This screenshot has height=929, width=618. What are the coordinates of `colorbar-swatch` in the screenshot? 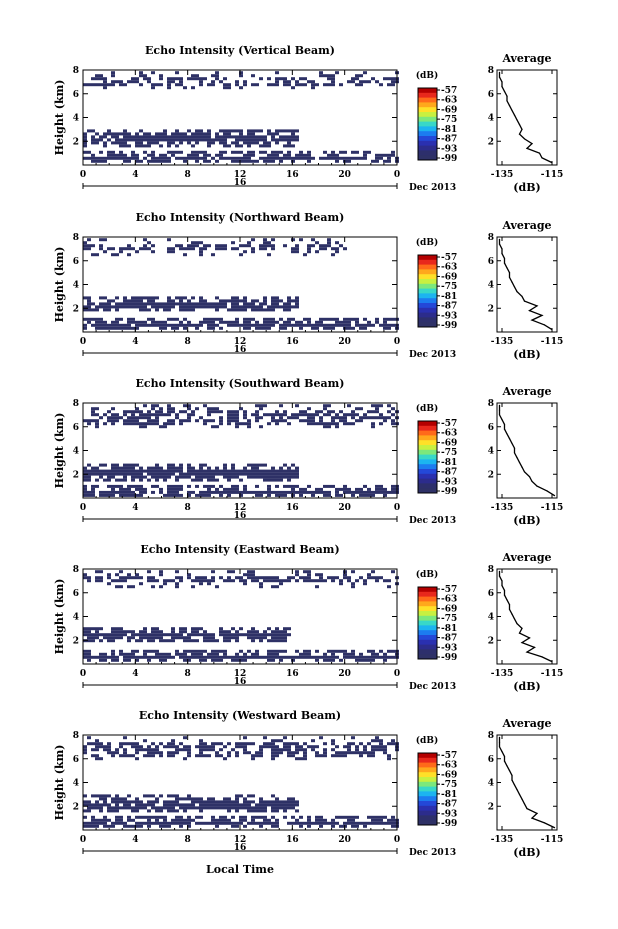 It's located at (427, 604).